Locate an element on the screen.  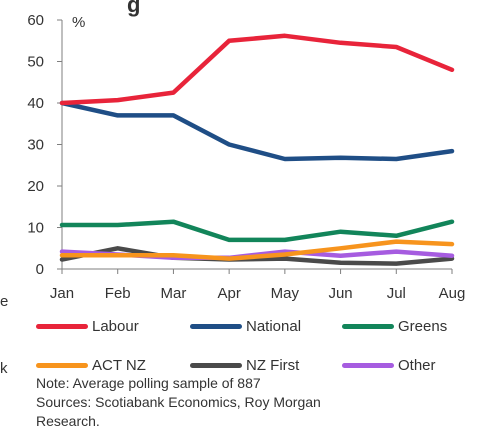
x-tick-label: Jun is located at coordinates (340, 293).